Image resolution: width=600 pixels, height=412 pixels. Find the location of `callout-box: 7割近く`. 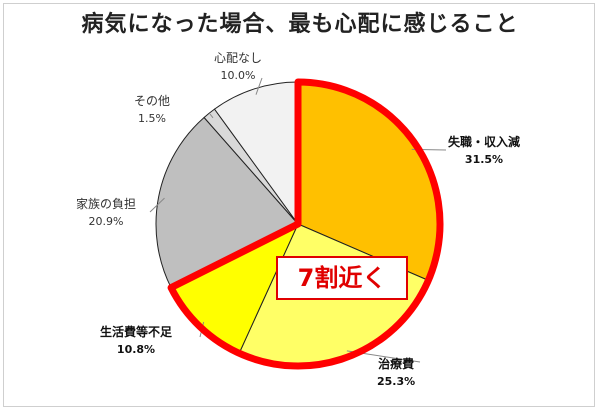

callout-box: 7割近く is located at coordinates (342, 278).